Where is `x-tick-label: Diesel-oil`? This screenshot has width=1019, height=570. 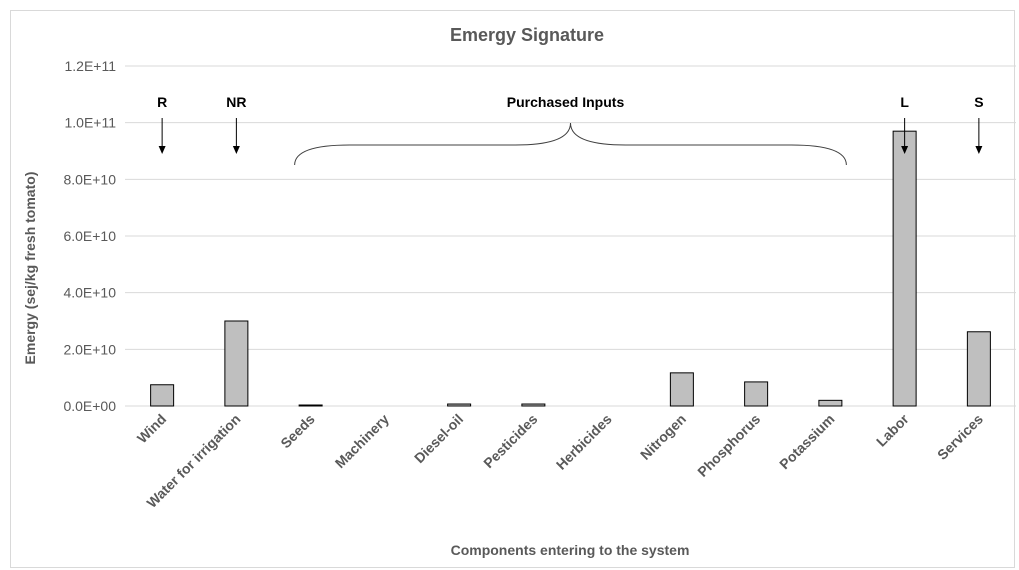
x-tick-label: Diesel-oil is located at coordinates (438, 438).